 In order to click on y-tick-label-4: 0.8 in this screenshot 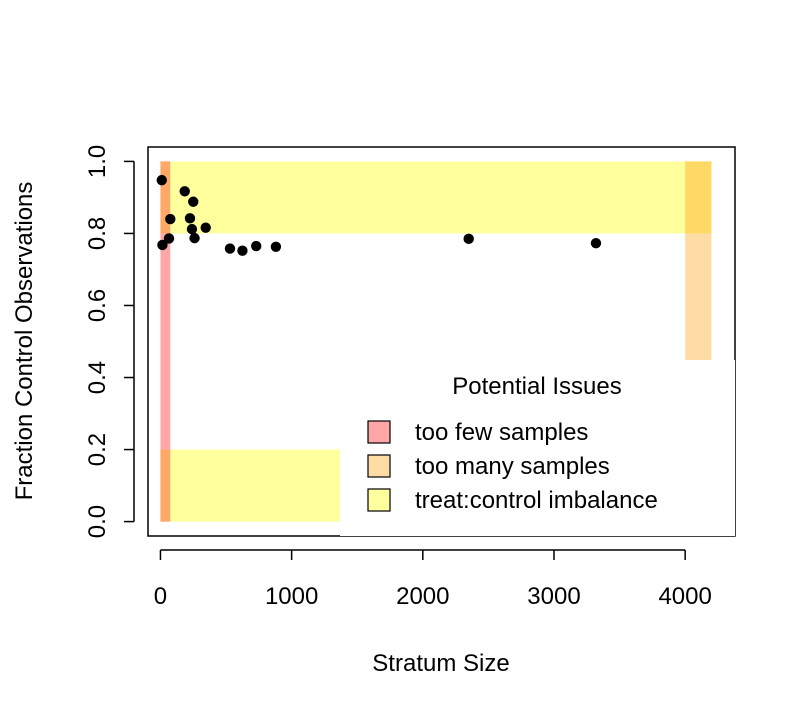, I will do `click(97, 233)`.